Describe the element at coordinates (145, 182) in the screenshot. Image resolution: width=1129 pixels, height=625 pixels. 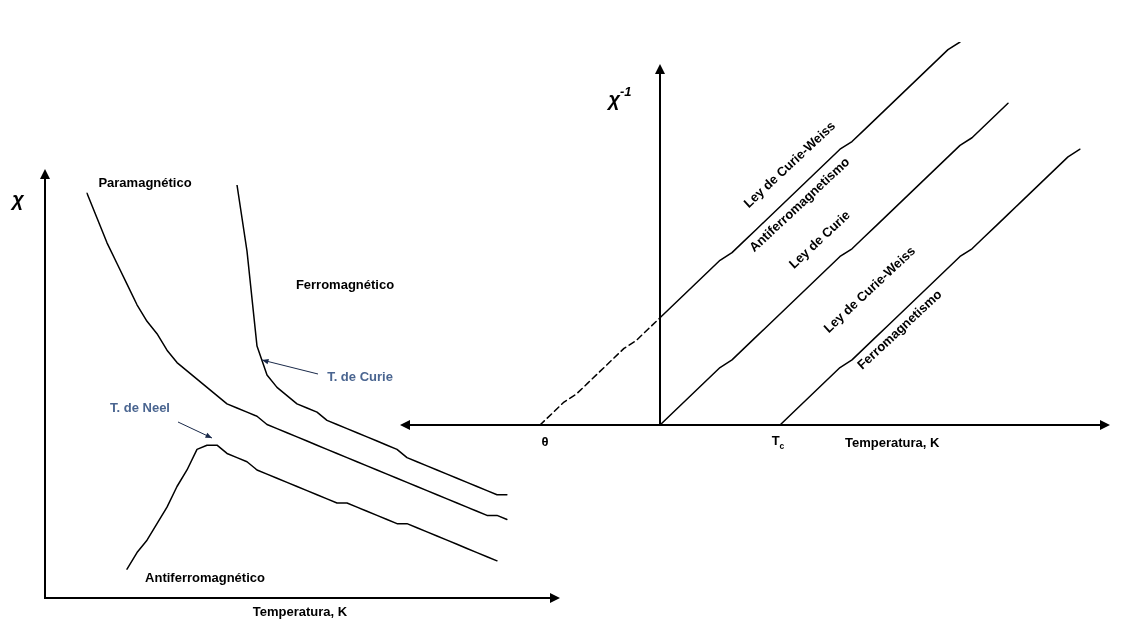
I see `annotation: Paramagnético` at that location.